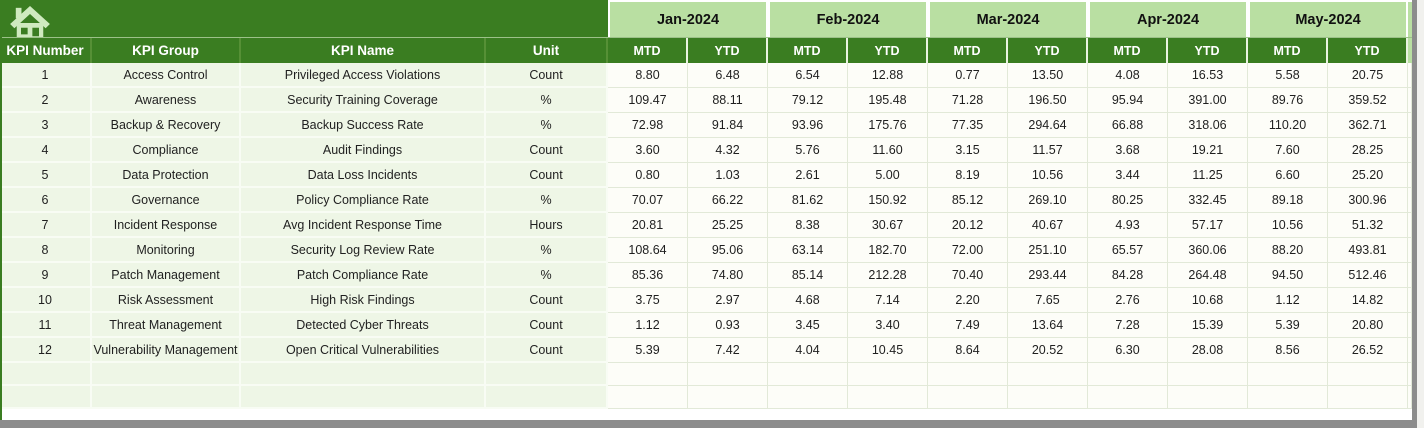  What do you see at coordinates (1288, 50) in the screenshot?
I see `header-may-mtd: MTD` at bounding box center [1288, 50].